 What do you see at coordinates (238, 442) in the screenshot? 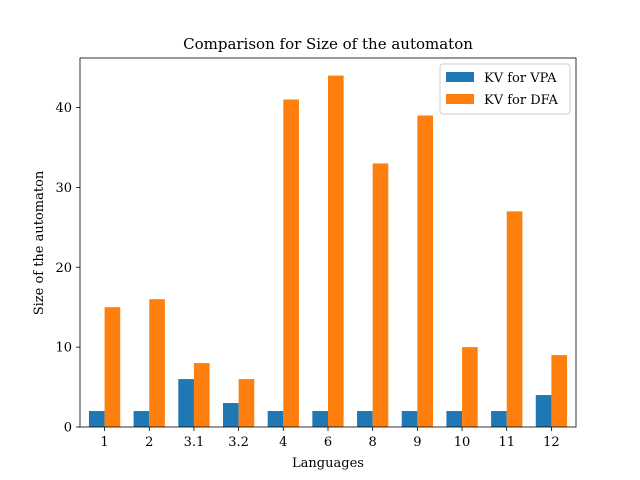
I see `x-tick-label: 3.2` at bounding box center [238, 442].